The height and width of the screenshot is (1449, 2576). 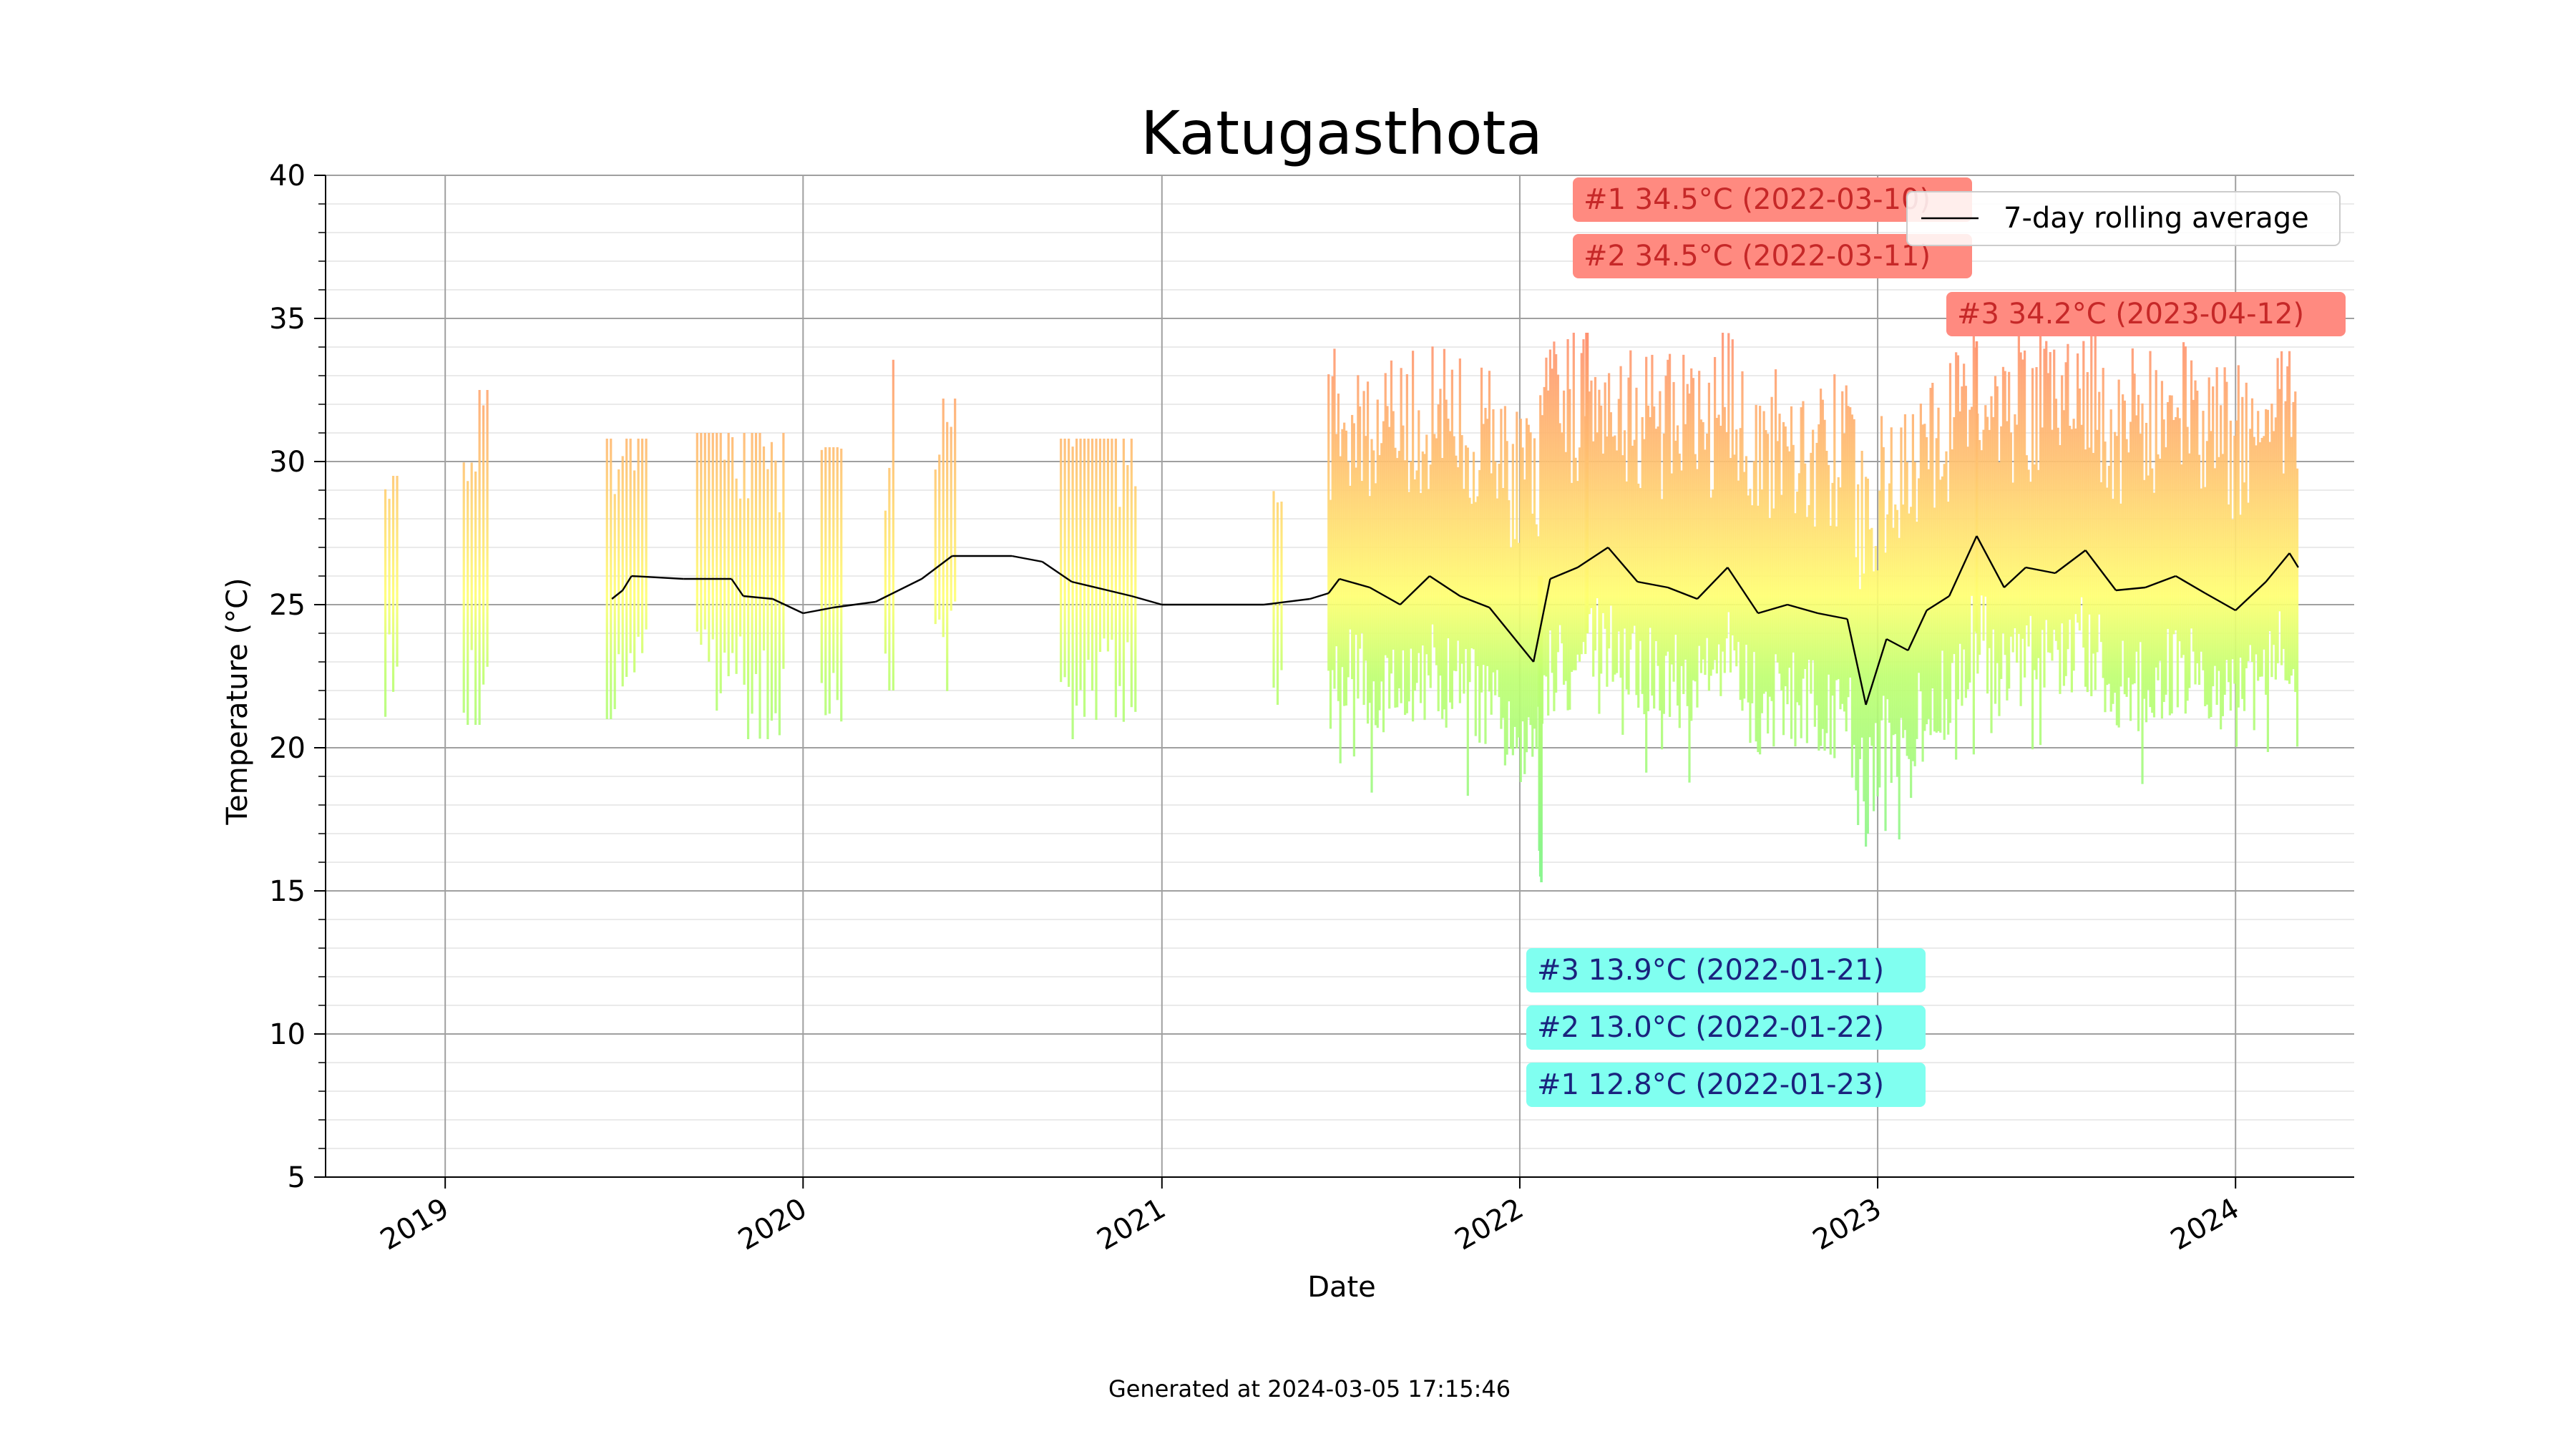 What do you see at coordinates (2156, 218) in the screenshot?
I see `legend-entry-rolling-average: 7-day rolling average` at bounding box center [2156, 218].